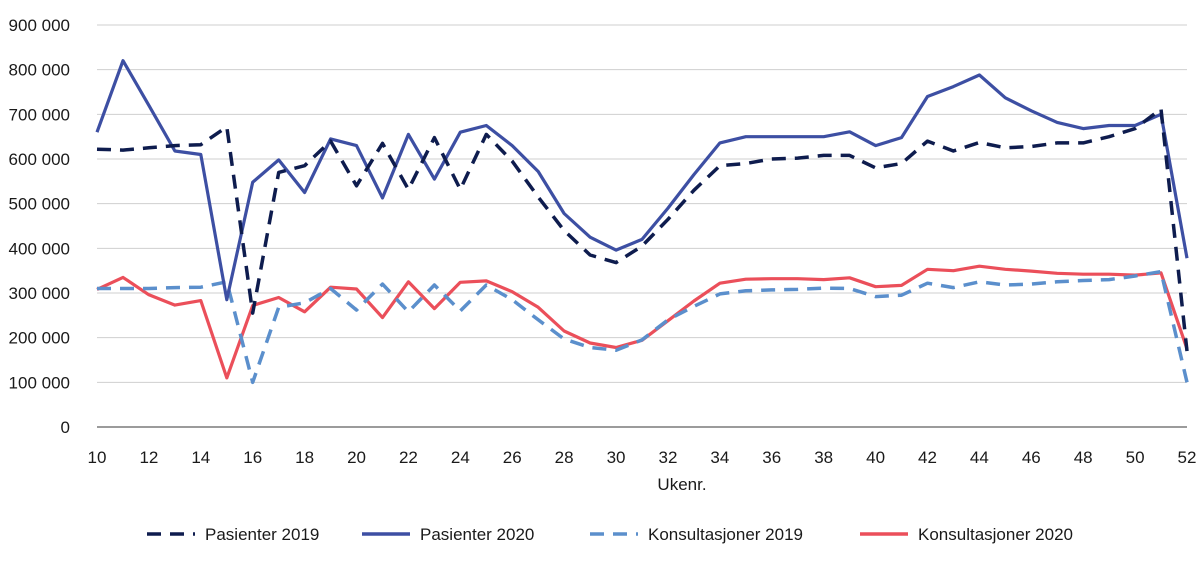 This screenshot has width=1200, height=561. I want to click on x-tick-label: 14, so click(200, 457).